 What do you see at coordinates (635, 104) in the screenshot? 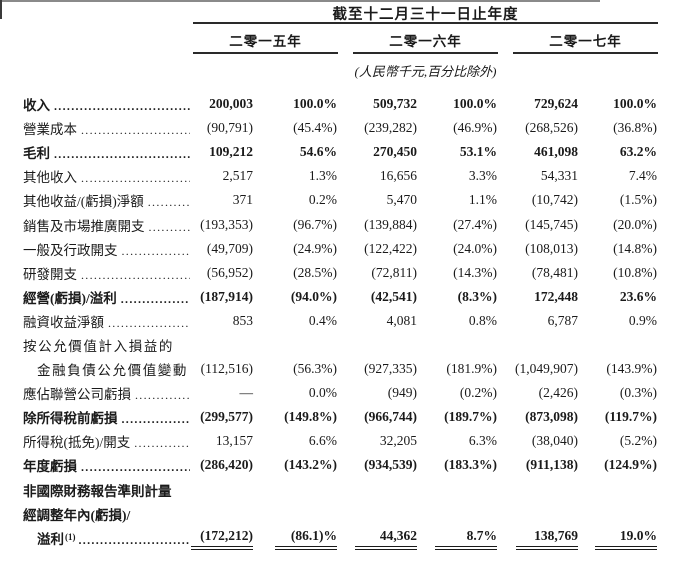
I see `value-2017-percent: 100.0%` at bounding box center [635, 104].